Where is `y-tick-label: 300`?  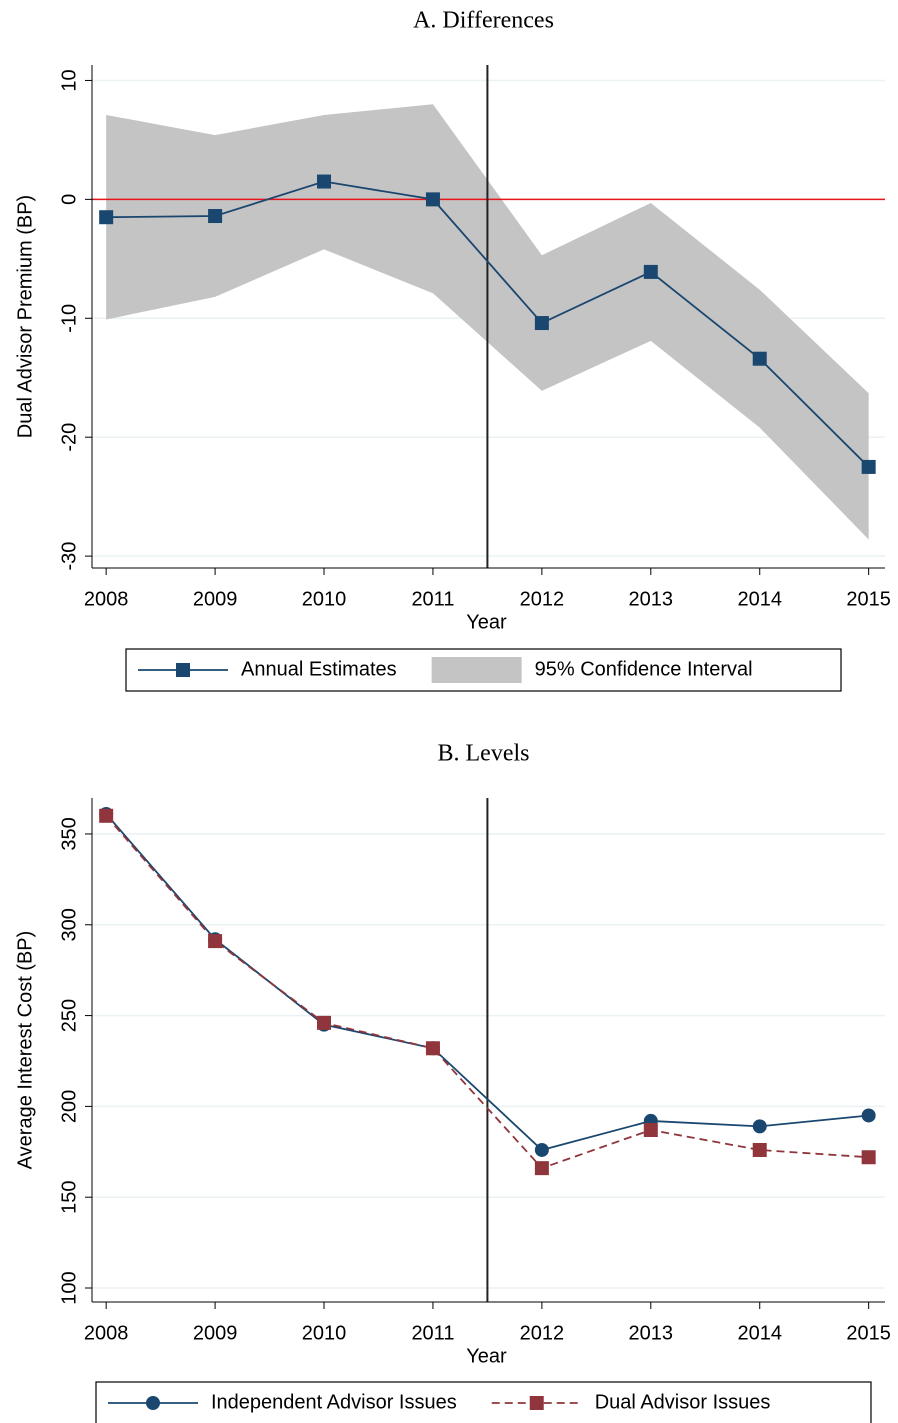
y-tick-label: 300 is located at coordinates (69, 924).